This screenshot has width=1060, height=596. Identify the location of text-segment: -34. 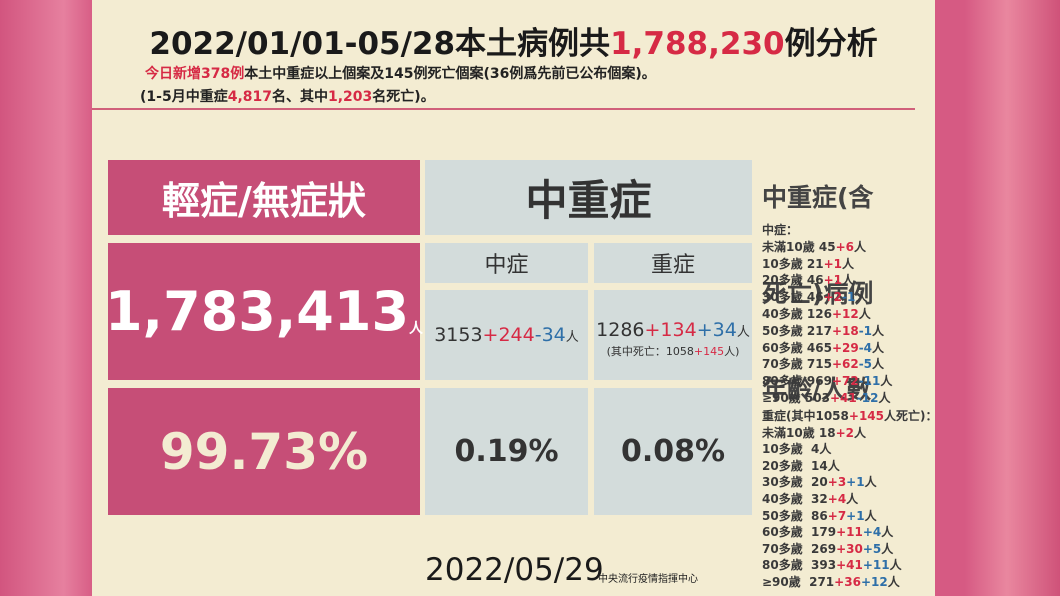
(550, 335).